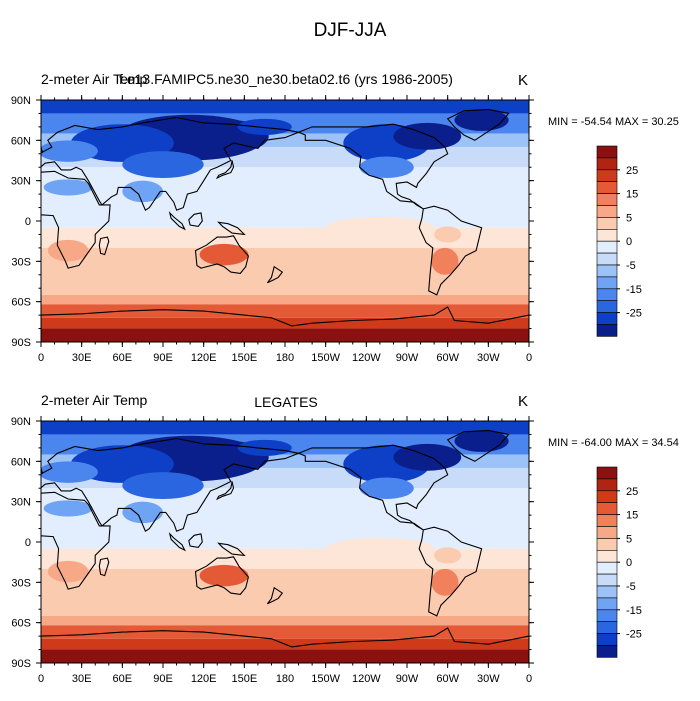  Describe the element at coordinates (619, 562) in the screenshot. I see `bottom-colorbar: 25 15 5 0 -5 -15 -25` at that location.